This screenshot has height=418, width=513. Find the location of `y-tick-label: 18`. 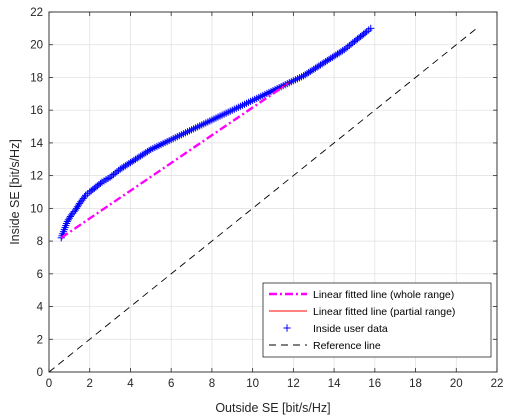

y-tick-label: 18 is located at coordinates (36, 78).